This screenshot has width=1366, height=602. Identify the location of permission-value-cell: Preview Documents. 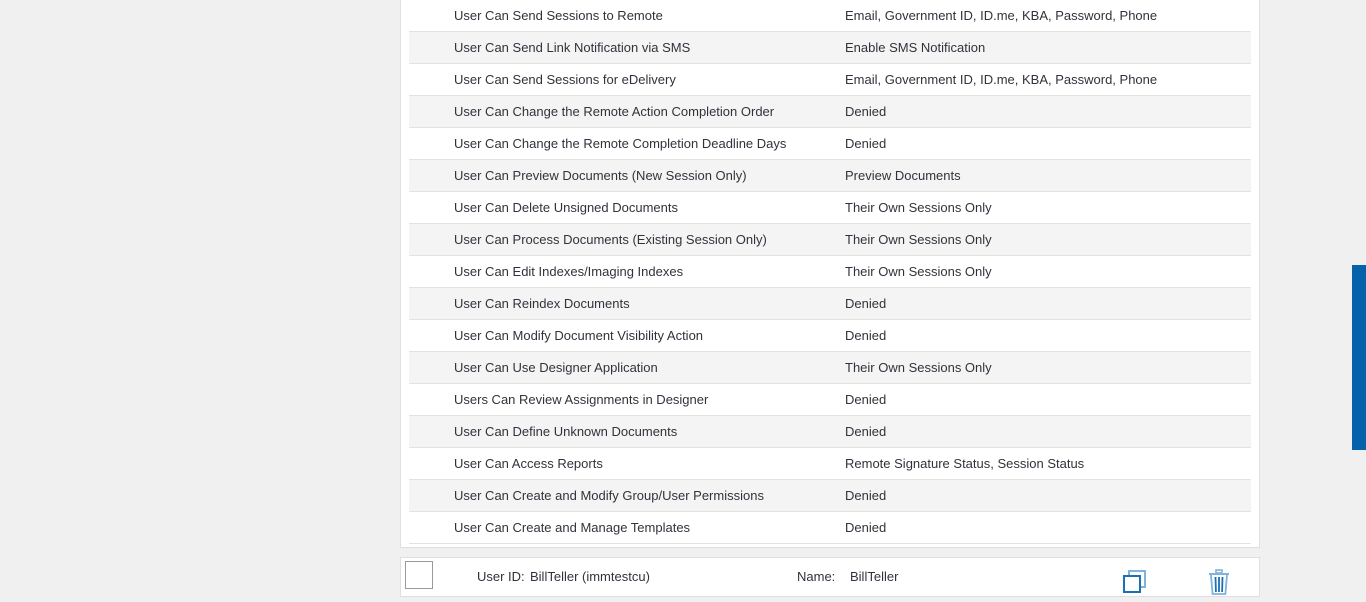
(1047, 176).